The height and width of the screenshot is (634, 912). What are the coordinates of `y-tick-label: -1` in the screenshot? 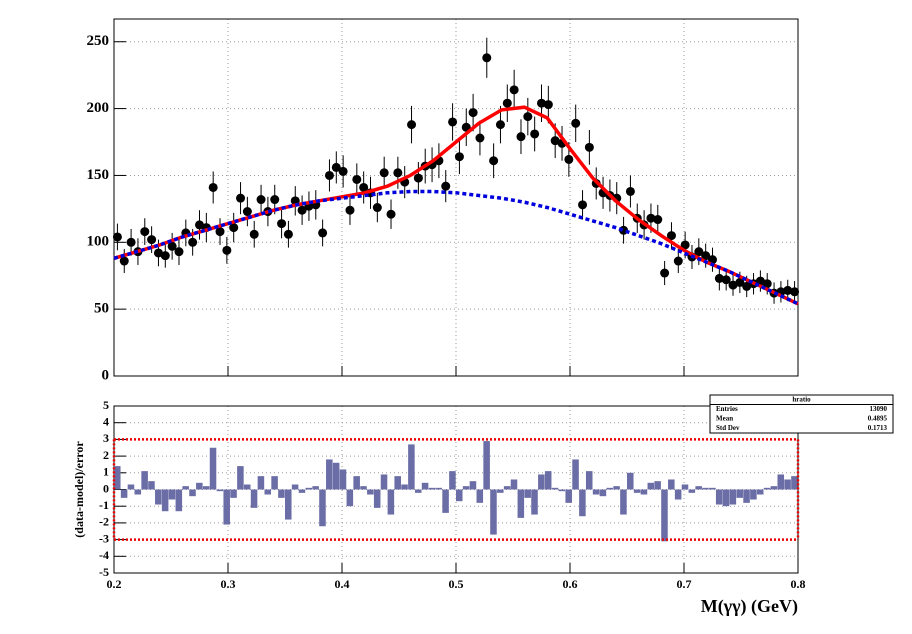 It's located at (104, 505).